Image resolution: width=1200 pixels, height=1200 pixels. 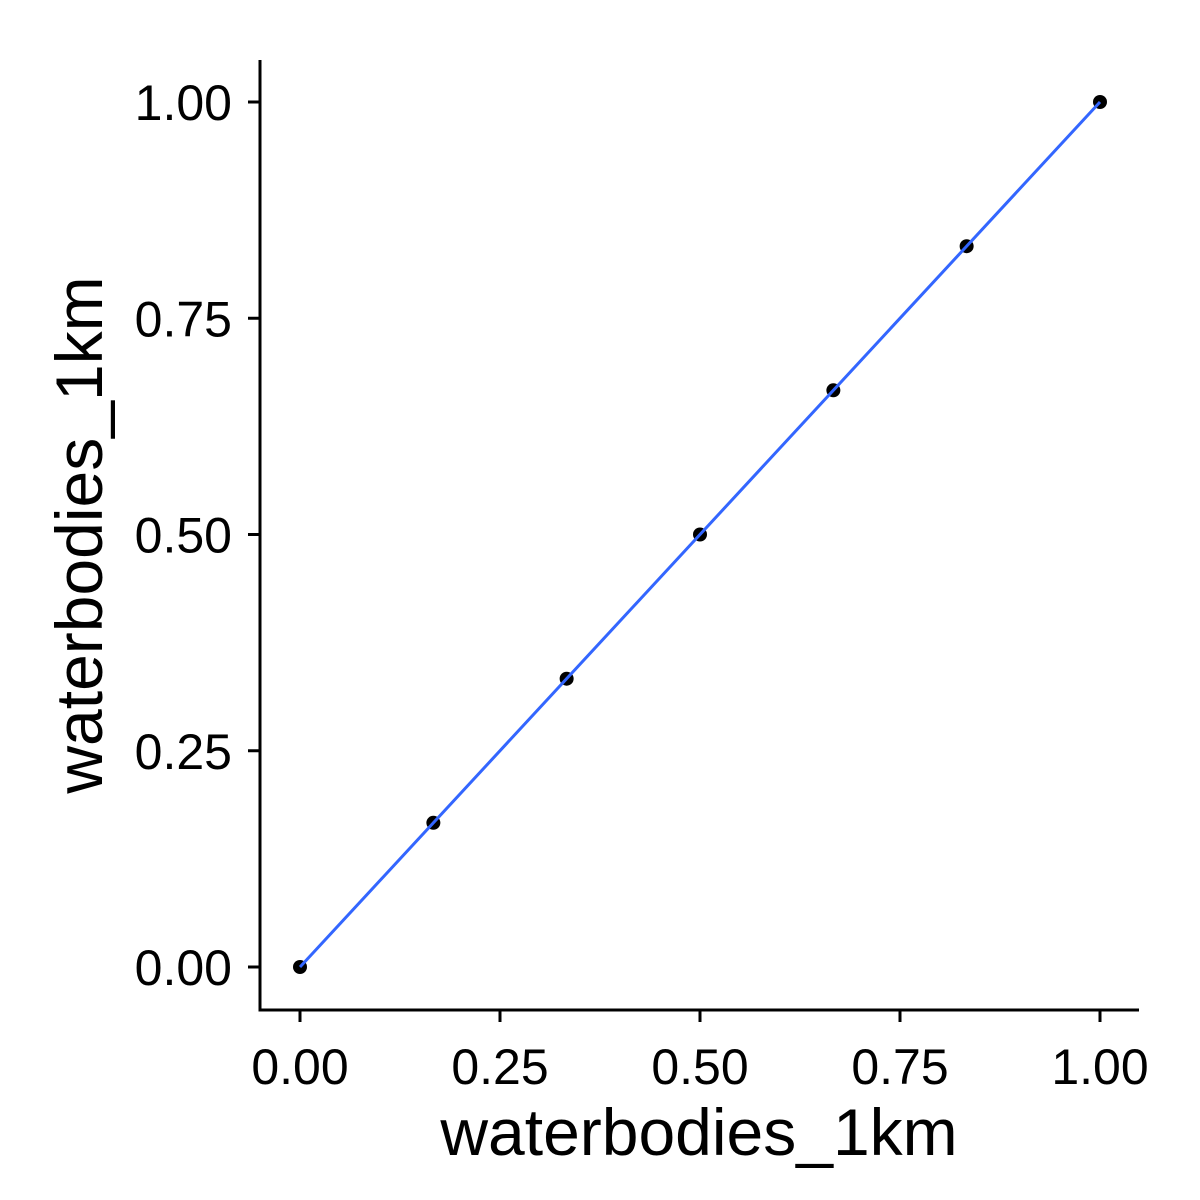 I want to click on x-tick-label: 0.25, so click(x=499, y=1067).